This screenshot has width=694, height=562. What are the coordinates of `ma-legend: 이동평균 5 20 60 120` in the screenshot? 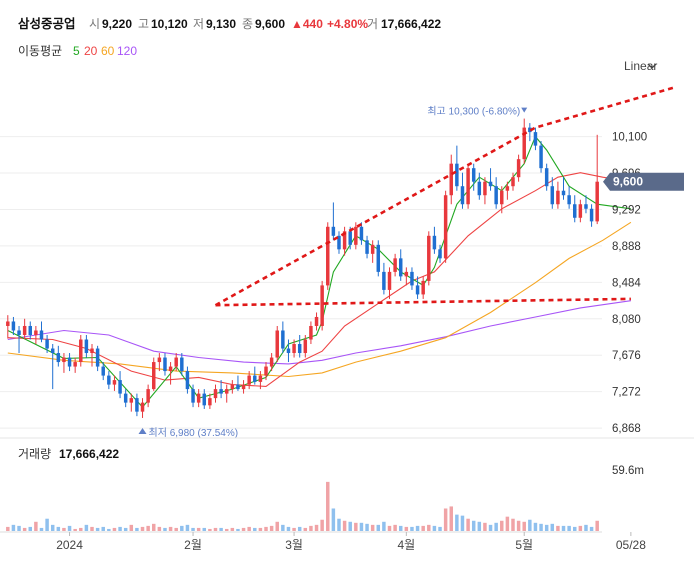 It's located at (77, 51).